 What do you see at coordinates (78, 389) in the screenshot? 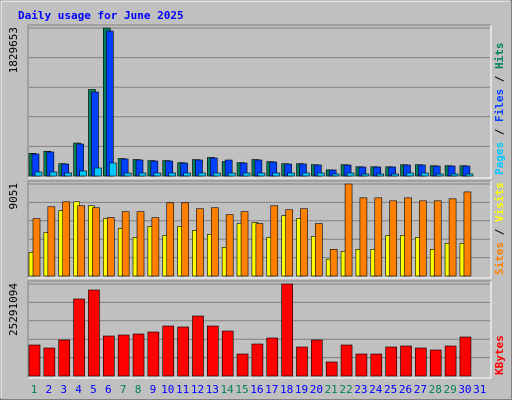
I see `x-tick-label: 4` at bounding box center [78, 389].